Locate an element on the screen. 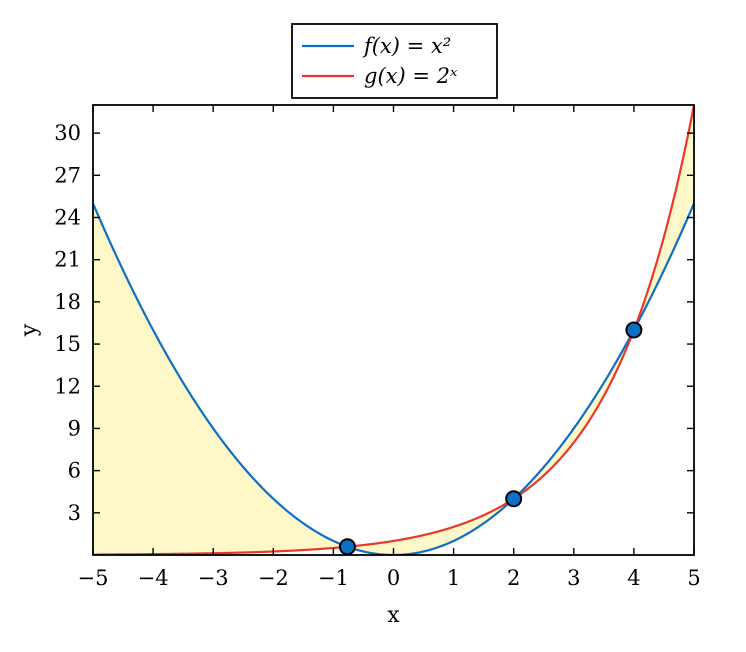 The height and width of the screenshot is (652, 746). x-tick-label: 0 is located at coordinates (393, 578).